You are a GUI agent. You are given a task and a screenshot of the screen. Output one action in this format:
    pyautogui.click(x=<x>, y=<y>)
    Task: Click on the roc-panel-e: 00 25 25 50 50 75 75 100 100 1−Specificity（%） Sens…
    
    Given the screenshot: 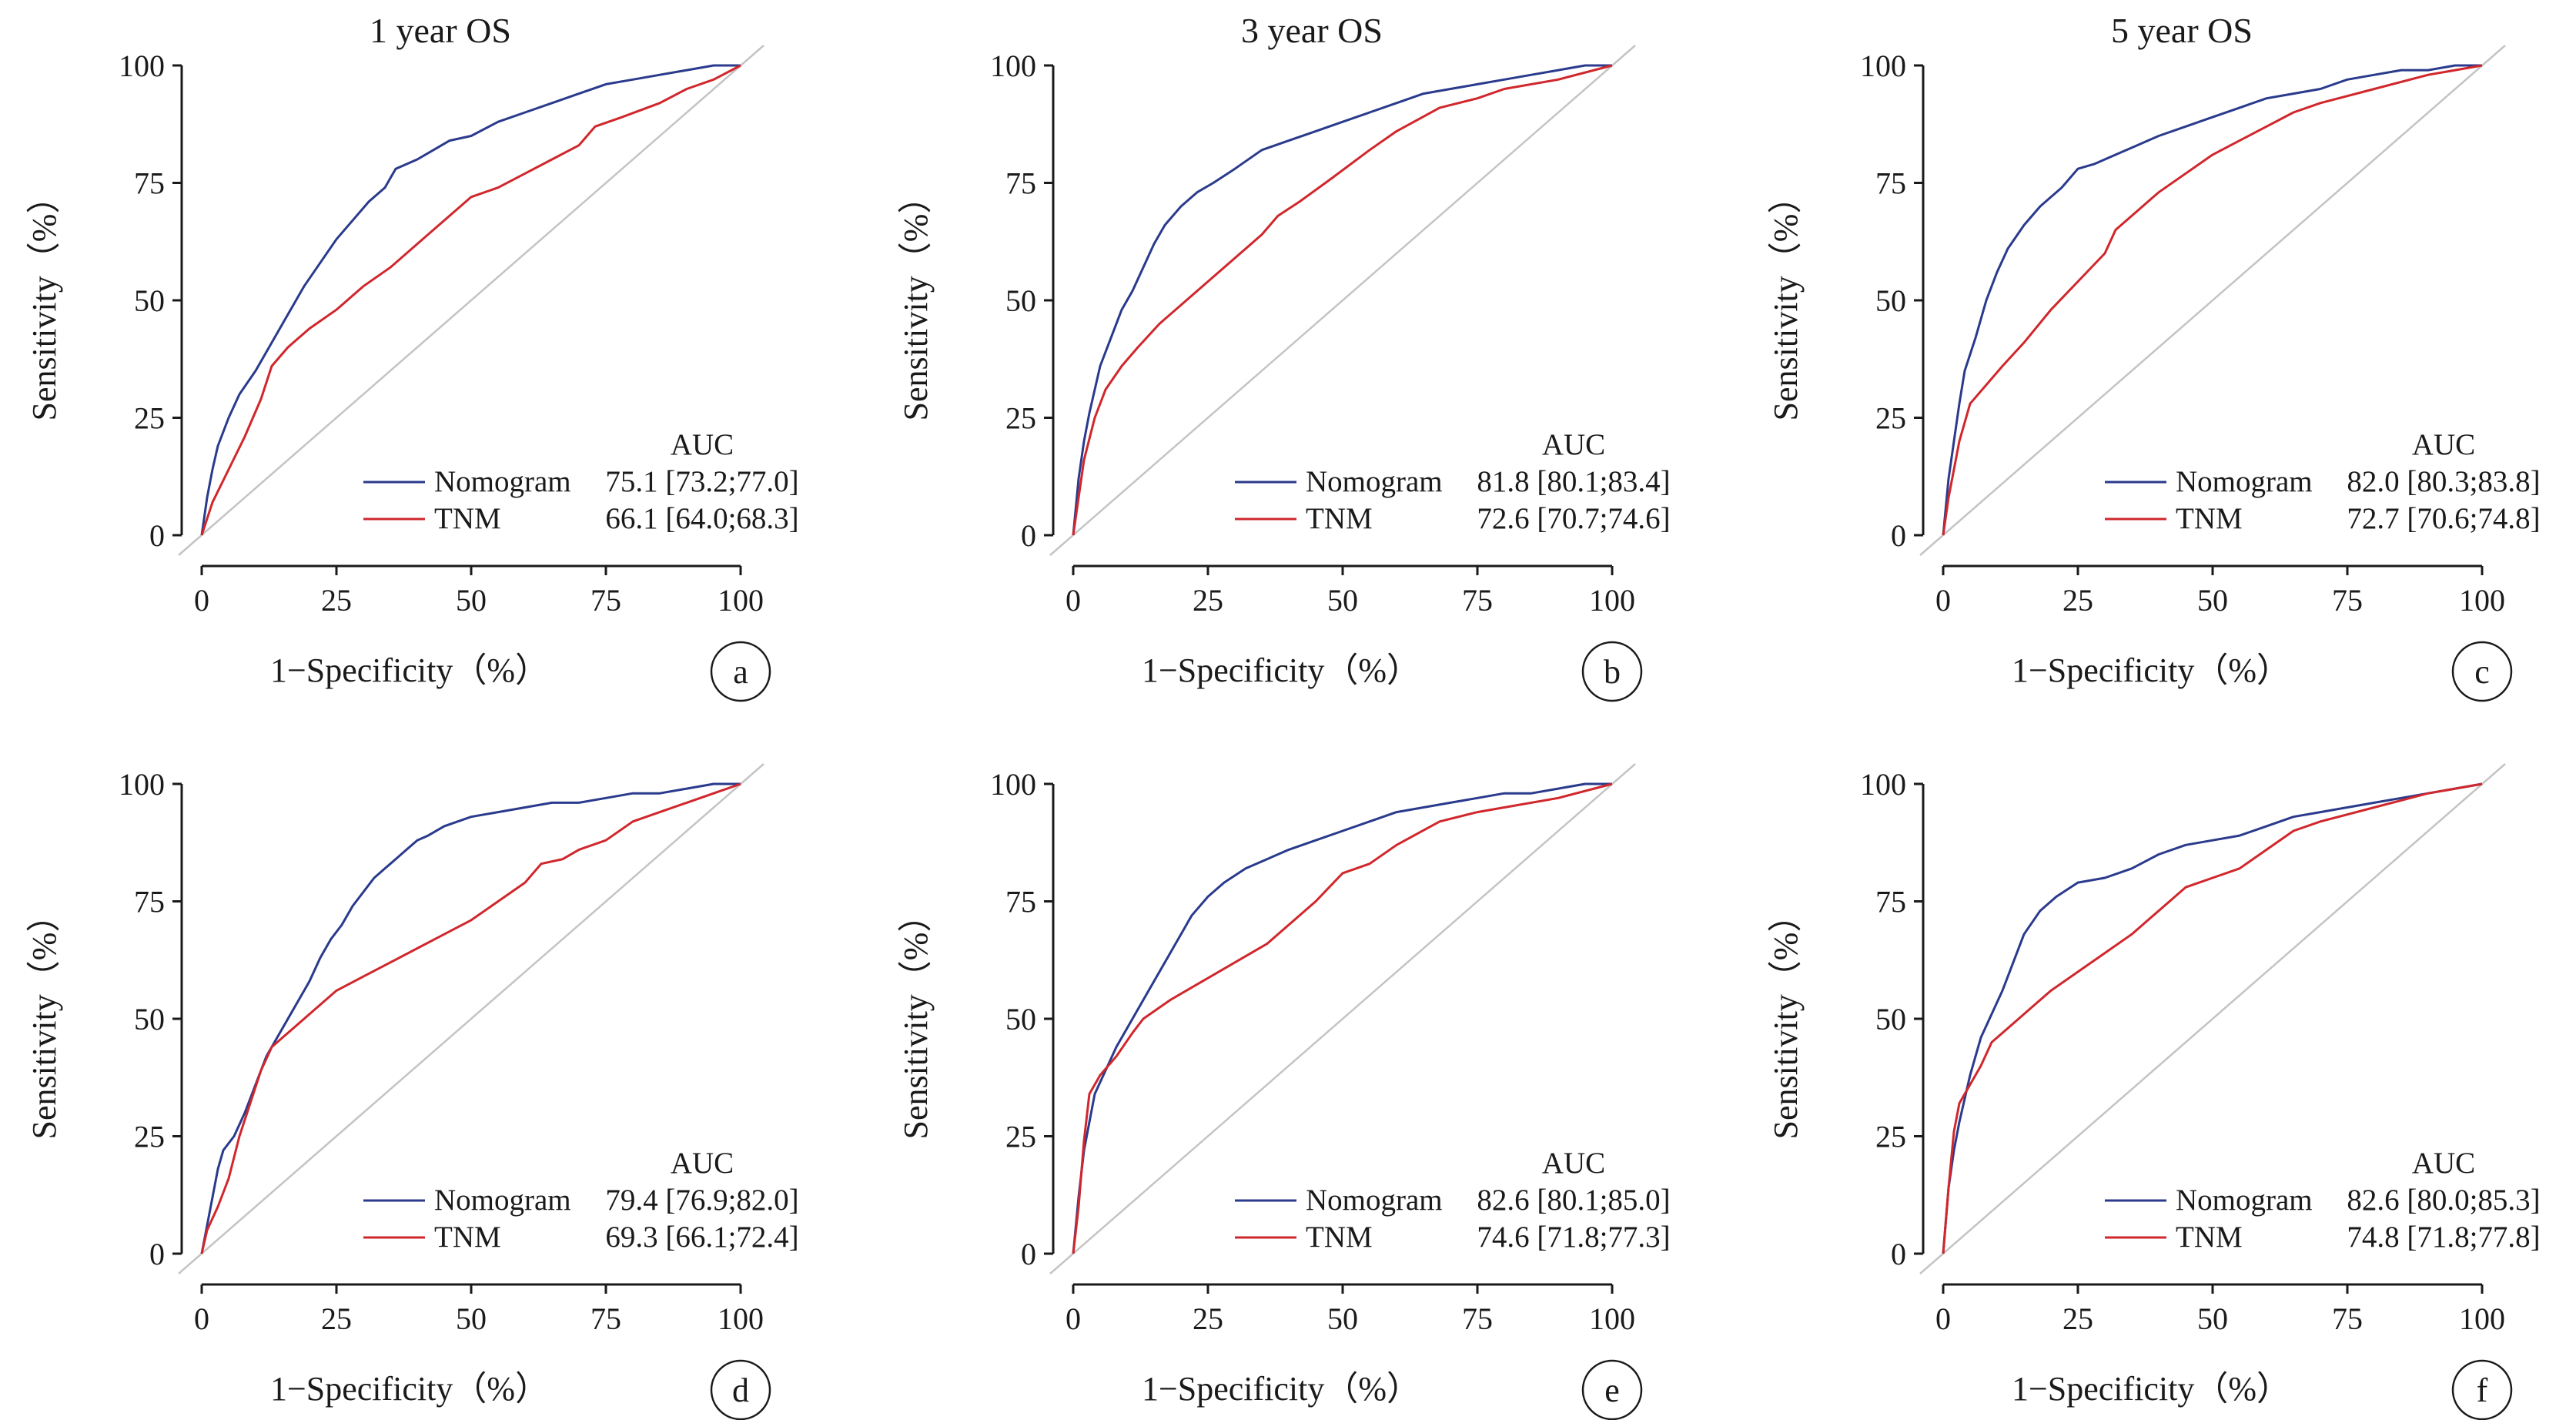 What is the action you would take?
    pyautogui.click(x=1284, y=1091)
    